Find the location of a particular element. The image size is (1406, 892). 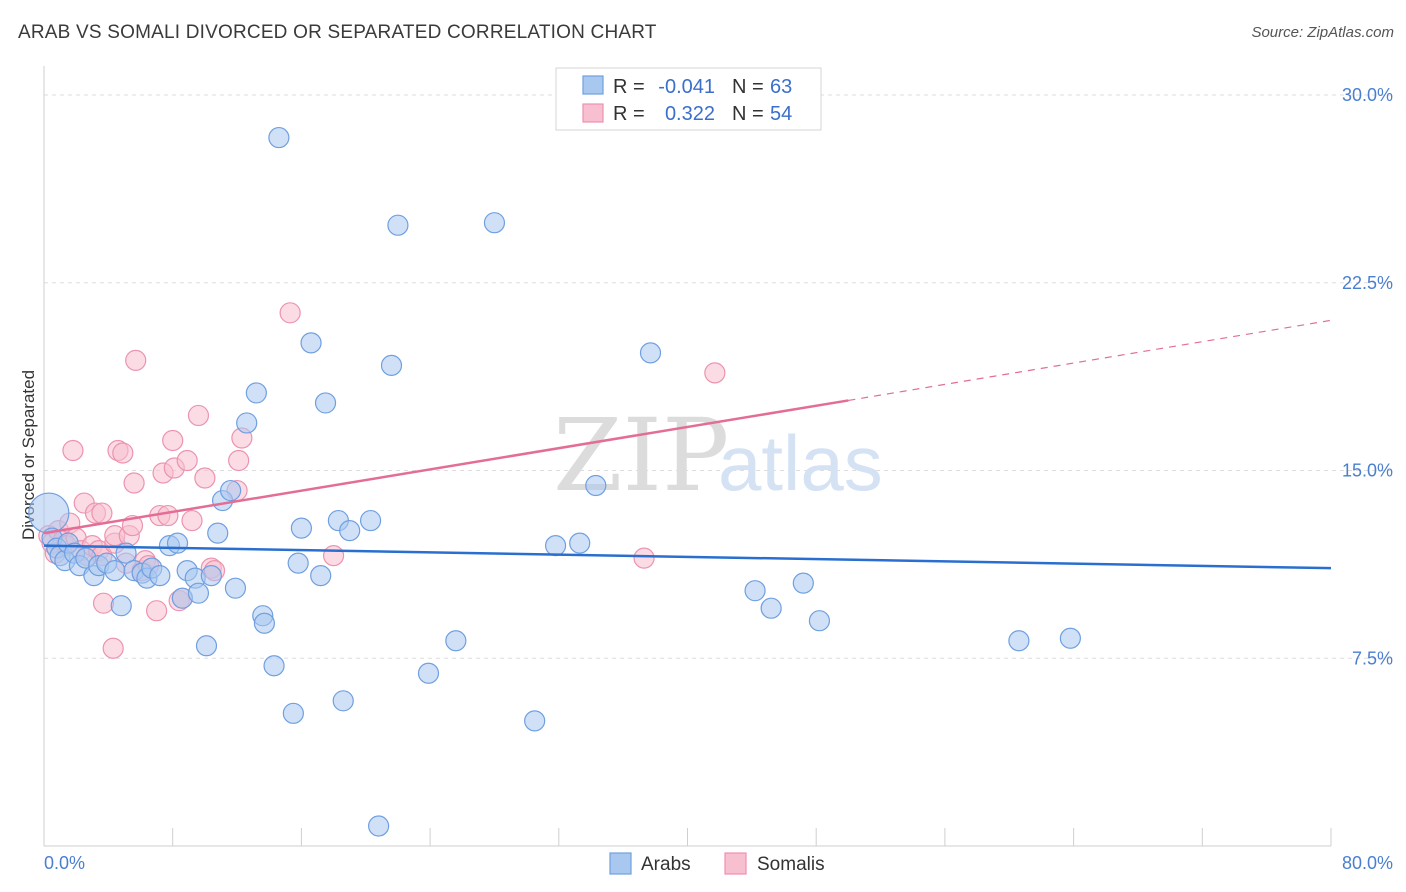

y-tick-label: 15.0% is located at coordinates (1367, 471).